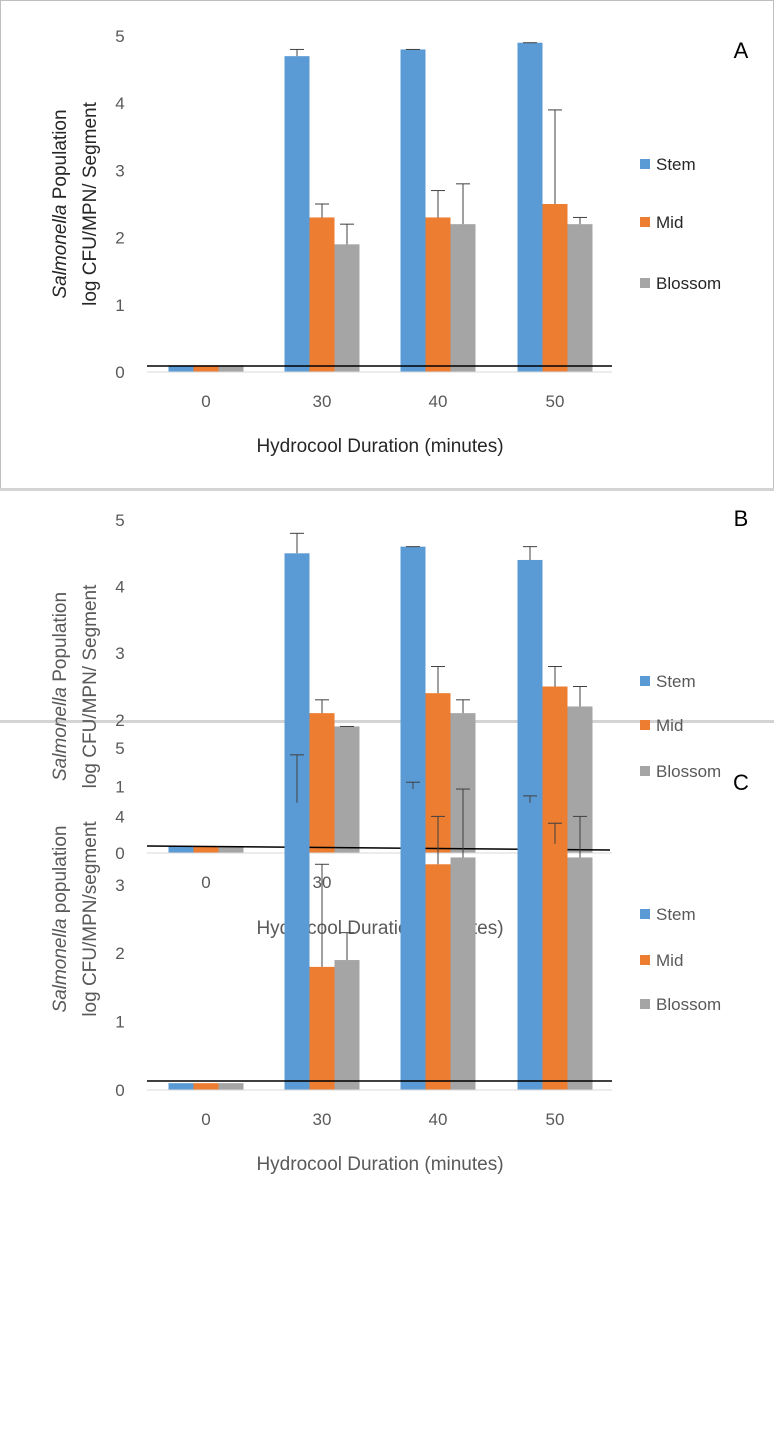 The width and height of the screenshot is (774, 1454). Describe the element at coordinates (741, 782) in the screenshot. I see `panel-label: C` at that location.